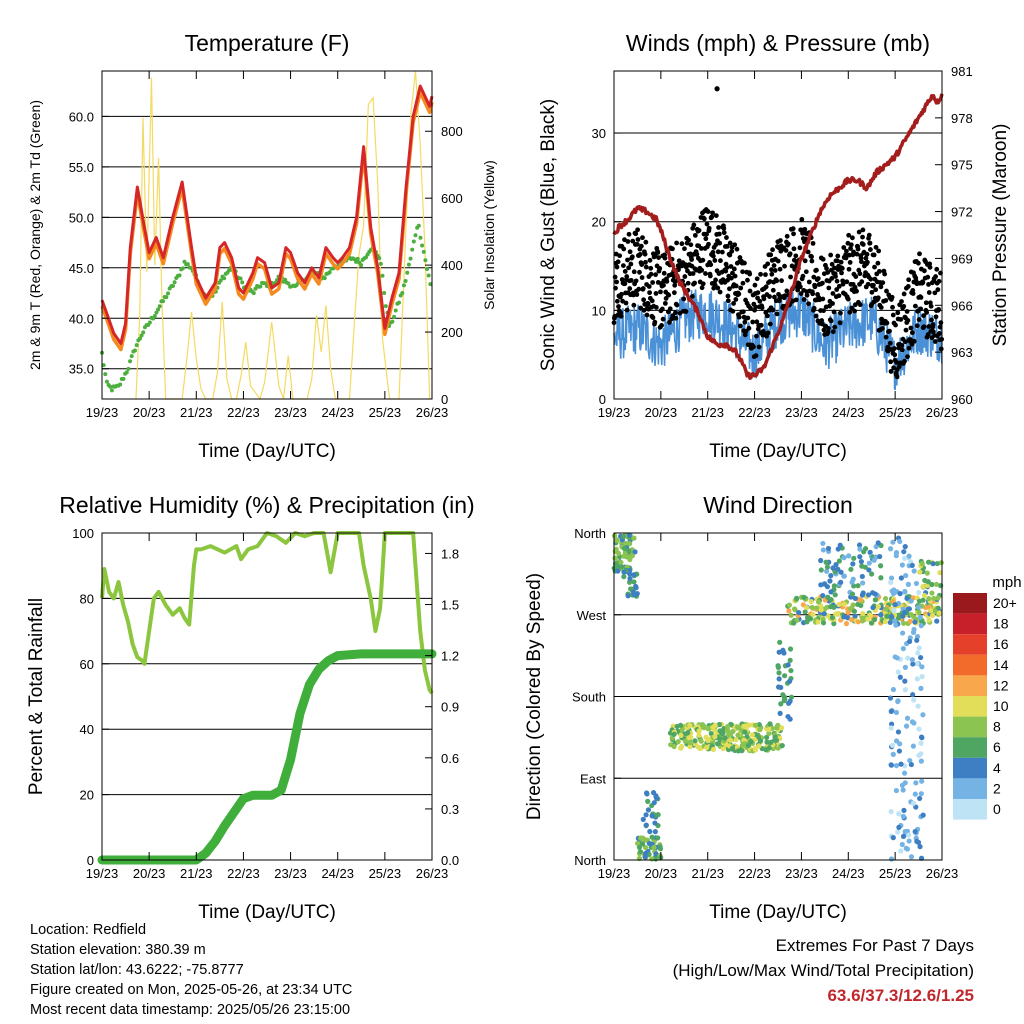 This screenshot has height=1024, width=1024. I want to click on speed-legend: mph 20+ 18 16 14 12 10 8 6 4 2 0, so click(987, 697).